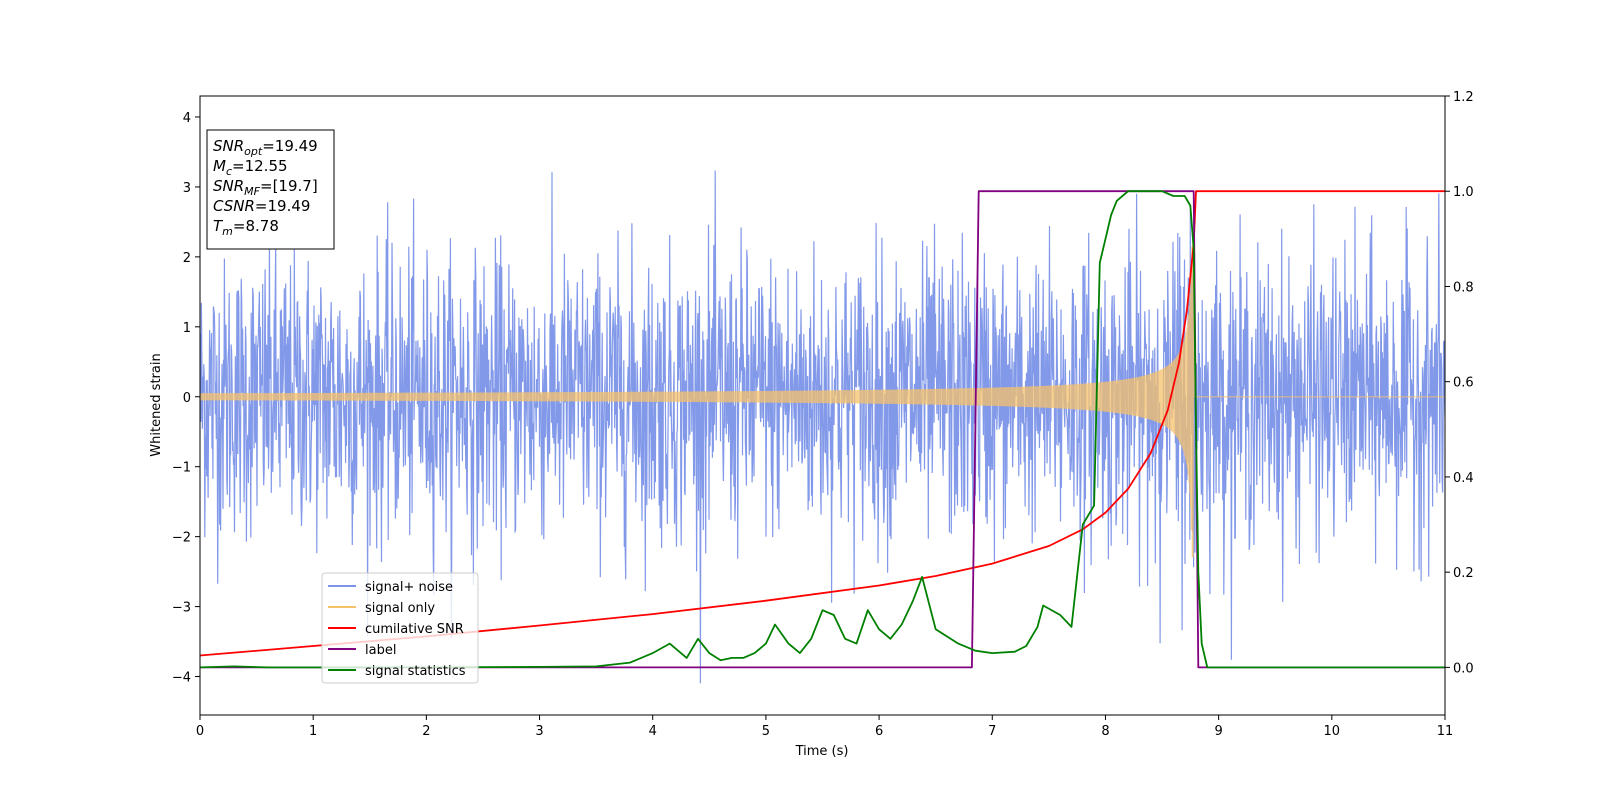 This screenshot has height=800, width=1600. Describe the element at coordinates (766, 731) in the screenshot. I see `x-tick-label: 5` at that location.